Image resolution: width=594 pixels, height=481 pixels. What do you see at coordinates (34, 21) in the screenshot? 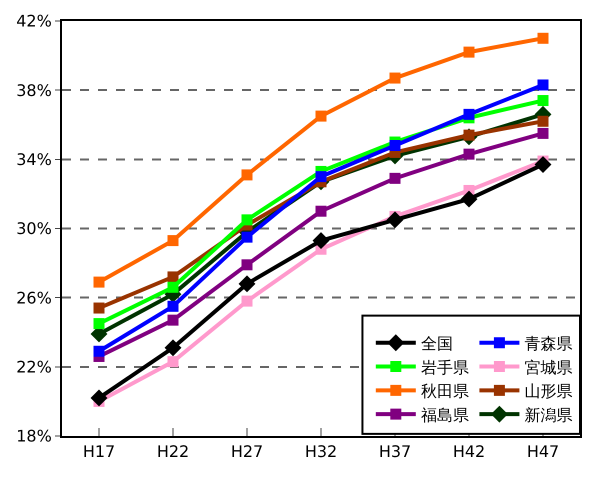
I see `y-tick-label: 42%` at bounding box center [34, 21].